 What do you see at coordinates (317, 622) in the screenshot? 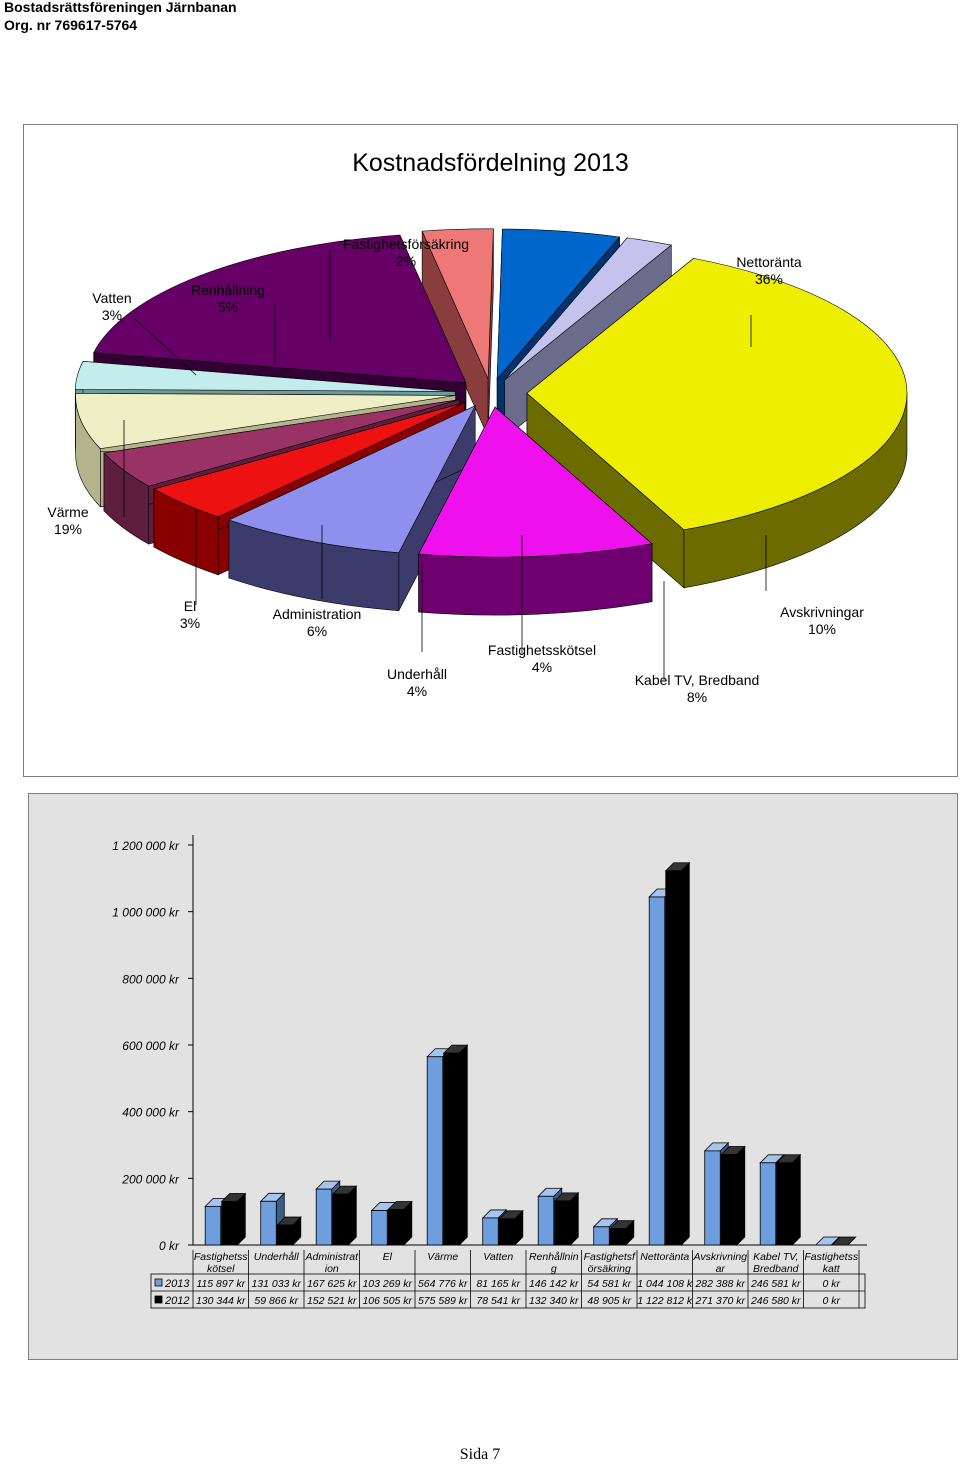
I see `pie-slice-label: Administration 6%` at bounding box center [317, 622].